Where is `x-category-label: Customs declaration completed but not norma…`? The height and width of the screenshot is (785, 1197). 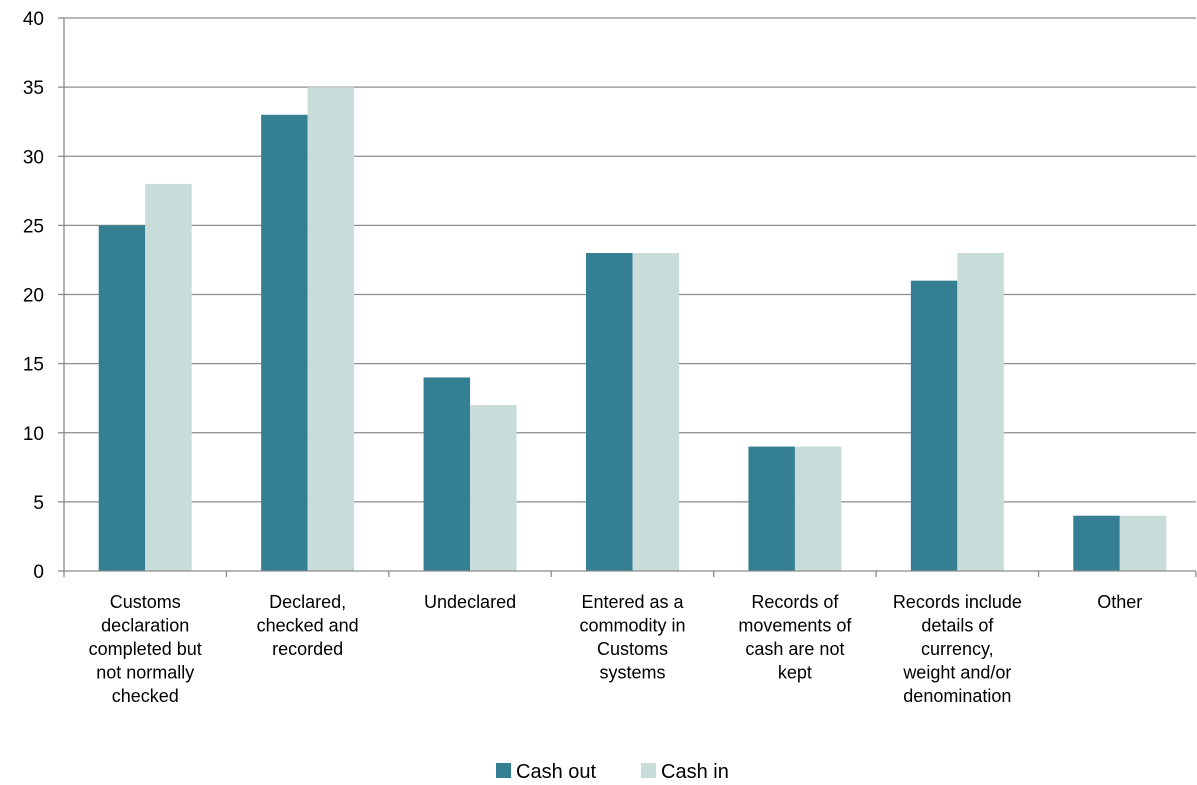 x-category-label: Customs declaration completed but not norma… is located at coordinates (145, 649).